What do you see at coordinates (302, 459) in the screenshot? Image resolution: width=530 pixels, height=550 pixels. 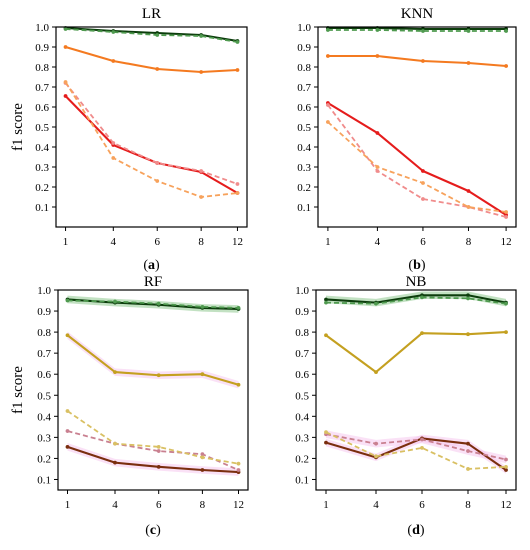 I see `y-tick-label: 0.2` at bounding box center [302, 459].